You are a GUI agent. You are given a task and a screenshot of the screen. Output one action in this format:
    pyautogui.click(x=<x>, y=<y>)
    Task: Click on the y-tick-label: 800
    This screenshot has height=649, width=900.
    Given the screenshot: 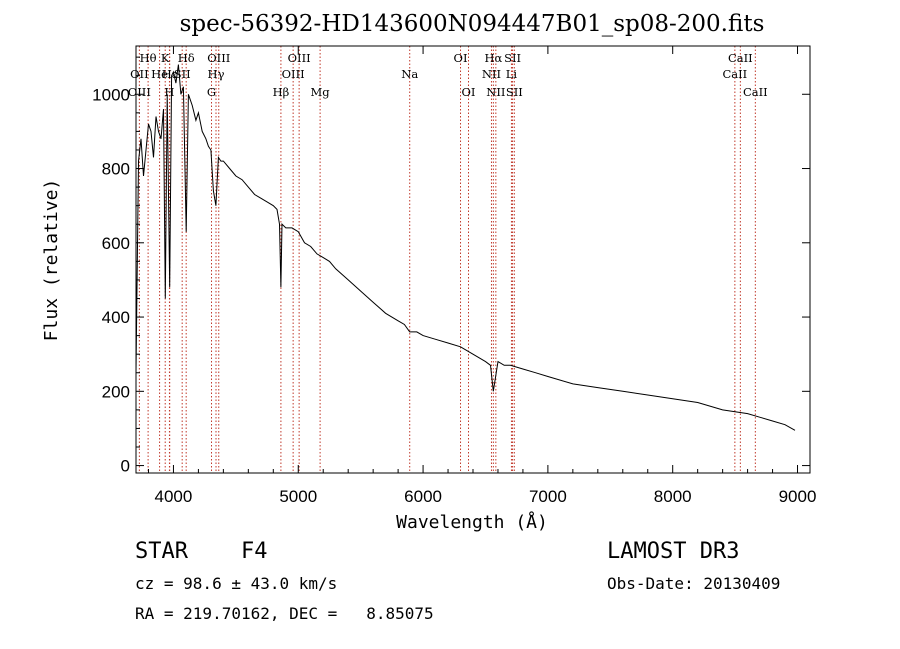 What is the action you would take?
    pyautogui.click(x=116, y=169)
    